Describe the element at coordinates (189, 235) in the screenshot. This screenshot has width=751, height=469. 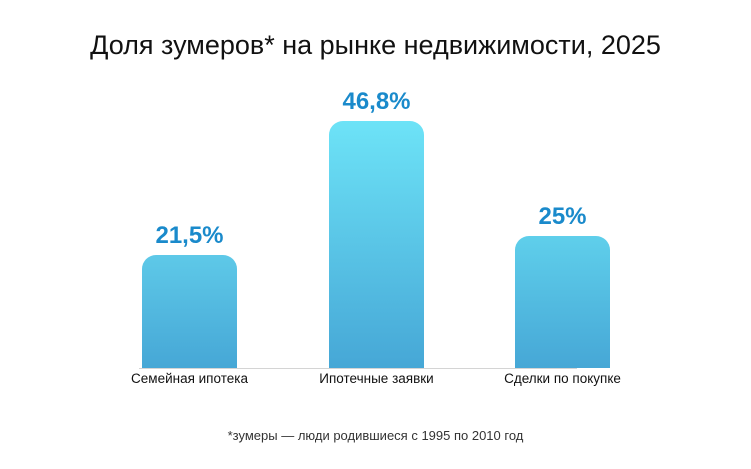
I see `bar-value-label: 21,5%` at that location.